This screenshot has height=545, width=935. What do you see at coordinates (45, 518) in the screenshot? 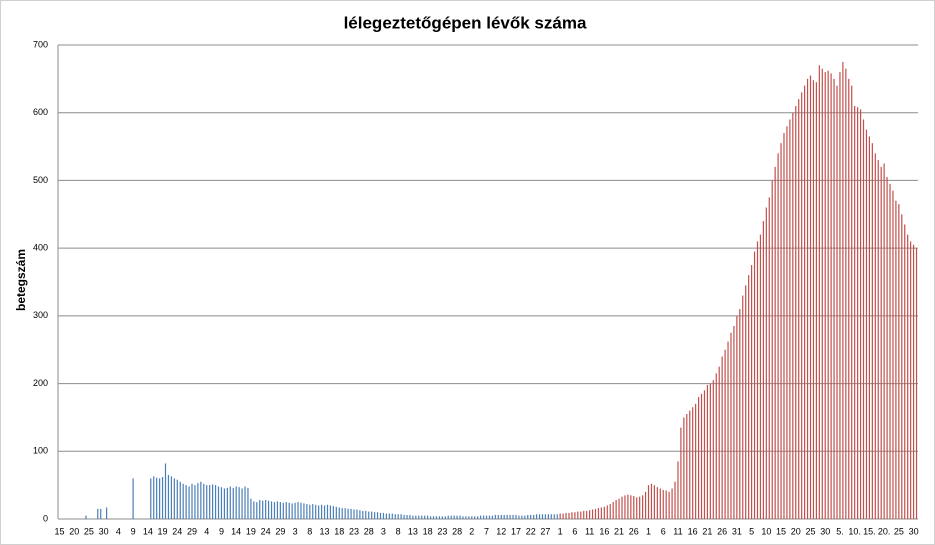
I see `y-tick-label: 0` at bounding box center [45, 518].